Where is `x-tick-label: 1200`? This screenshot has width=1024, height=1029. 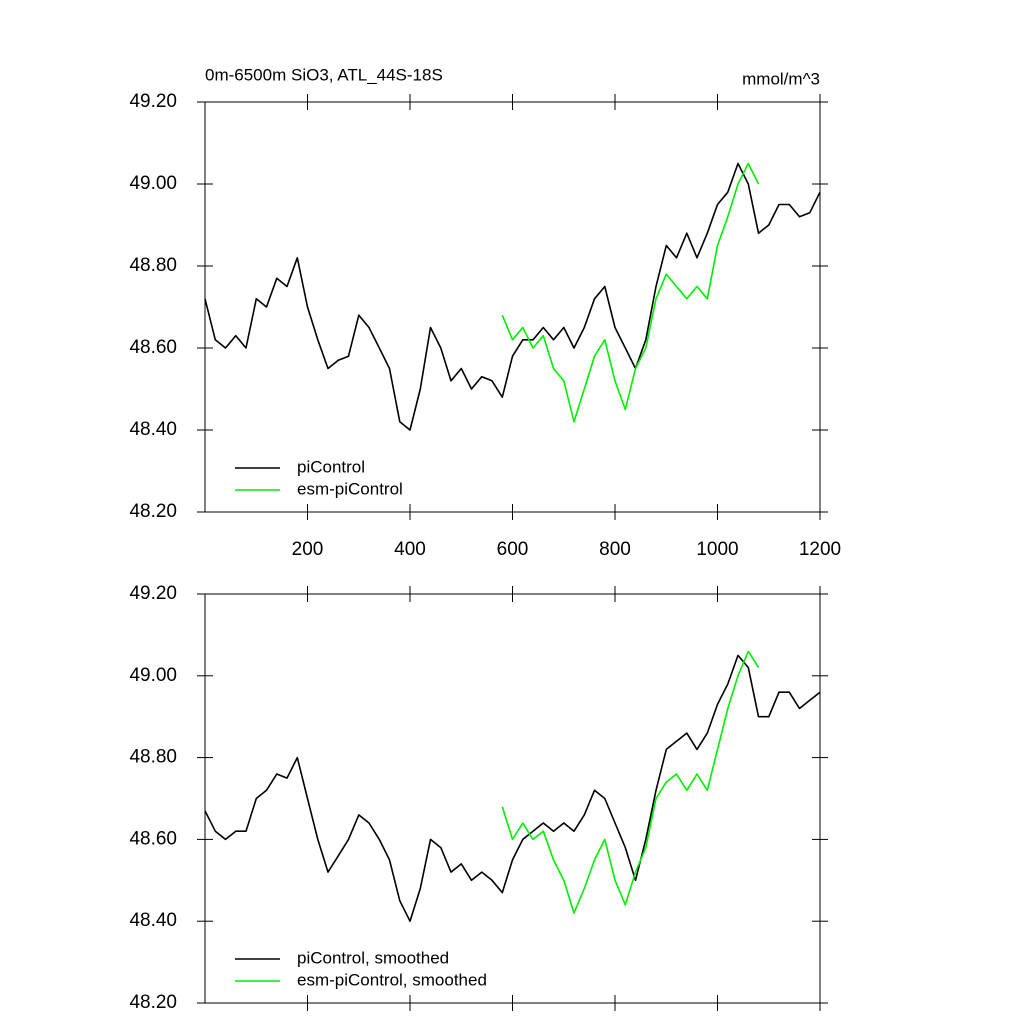 x-tick-label: 1200 is located at coordinates (820, 549).